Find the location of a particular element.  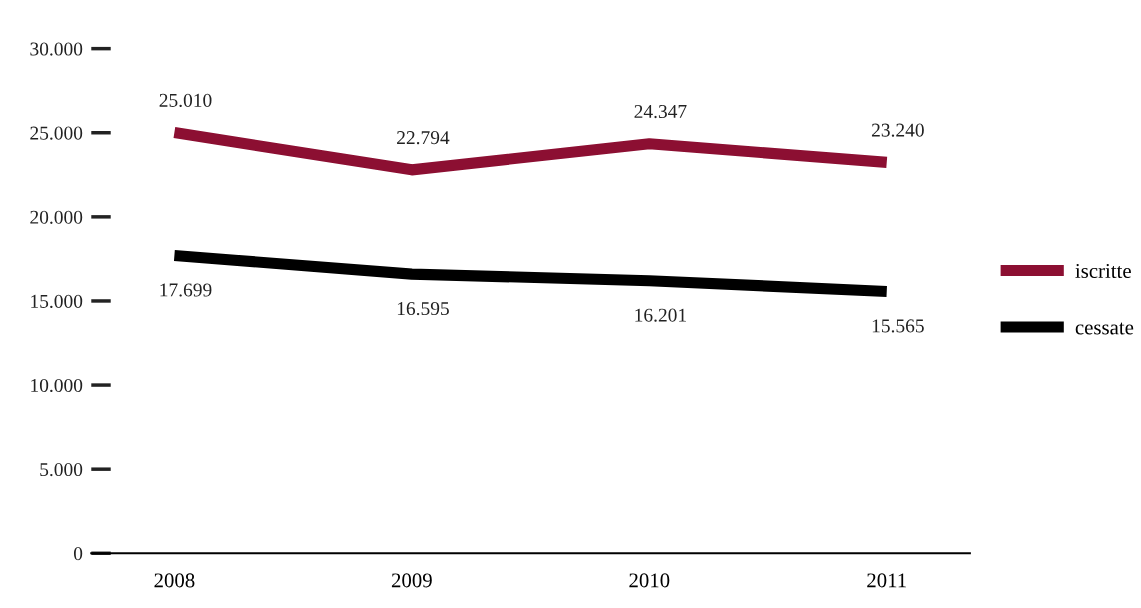

y-tick-label: 15.000 is located at coordinates (57, 301).